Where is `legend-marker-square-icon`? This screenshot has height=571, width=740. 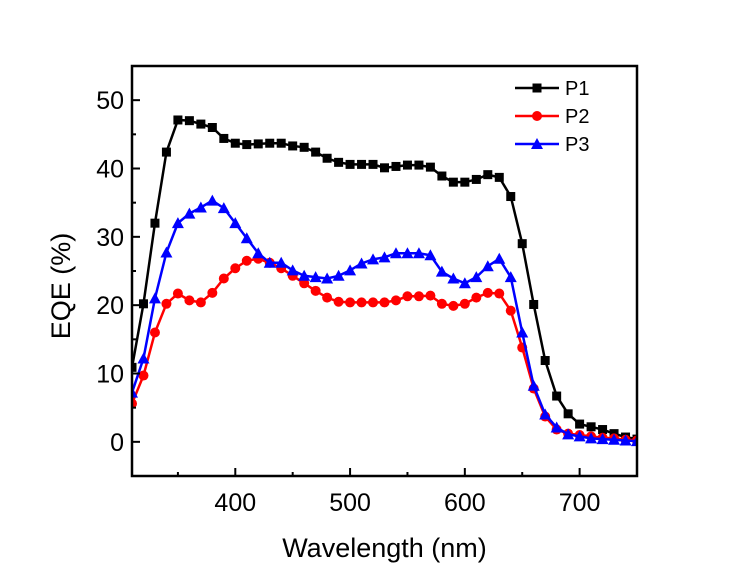 legend-marker-square-icon is located at coordinates (537, 88).